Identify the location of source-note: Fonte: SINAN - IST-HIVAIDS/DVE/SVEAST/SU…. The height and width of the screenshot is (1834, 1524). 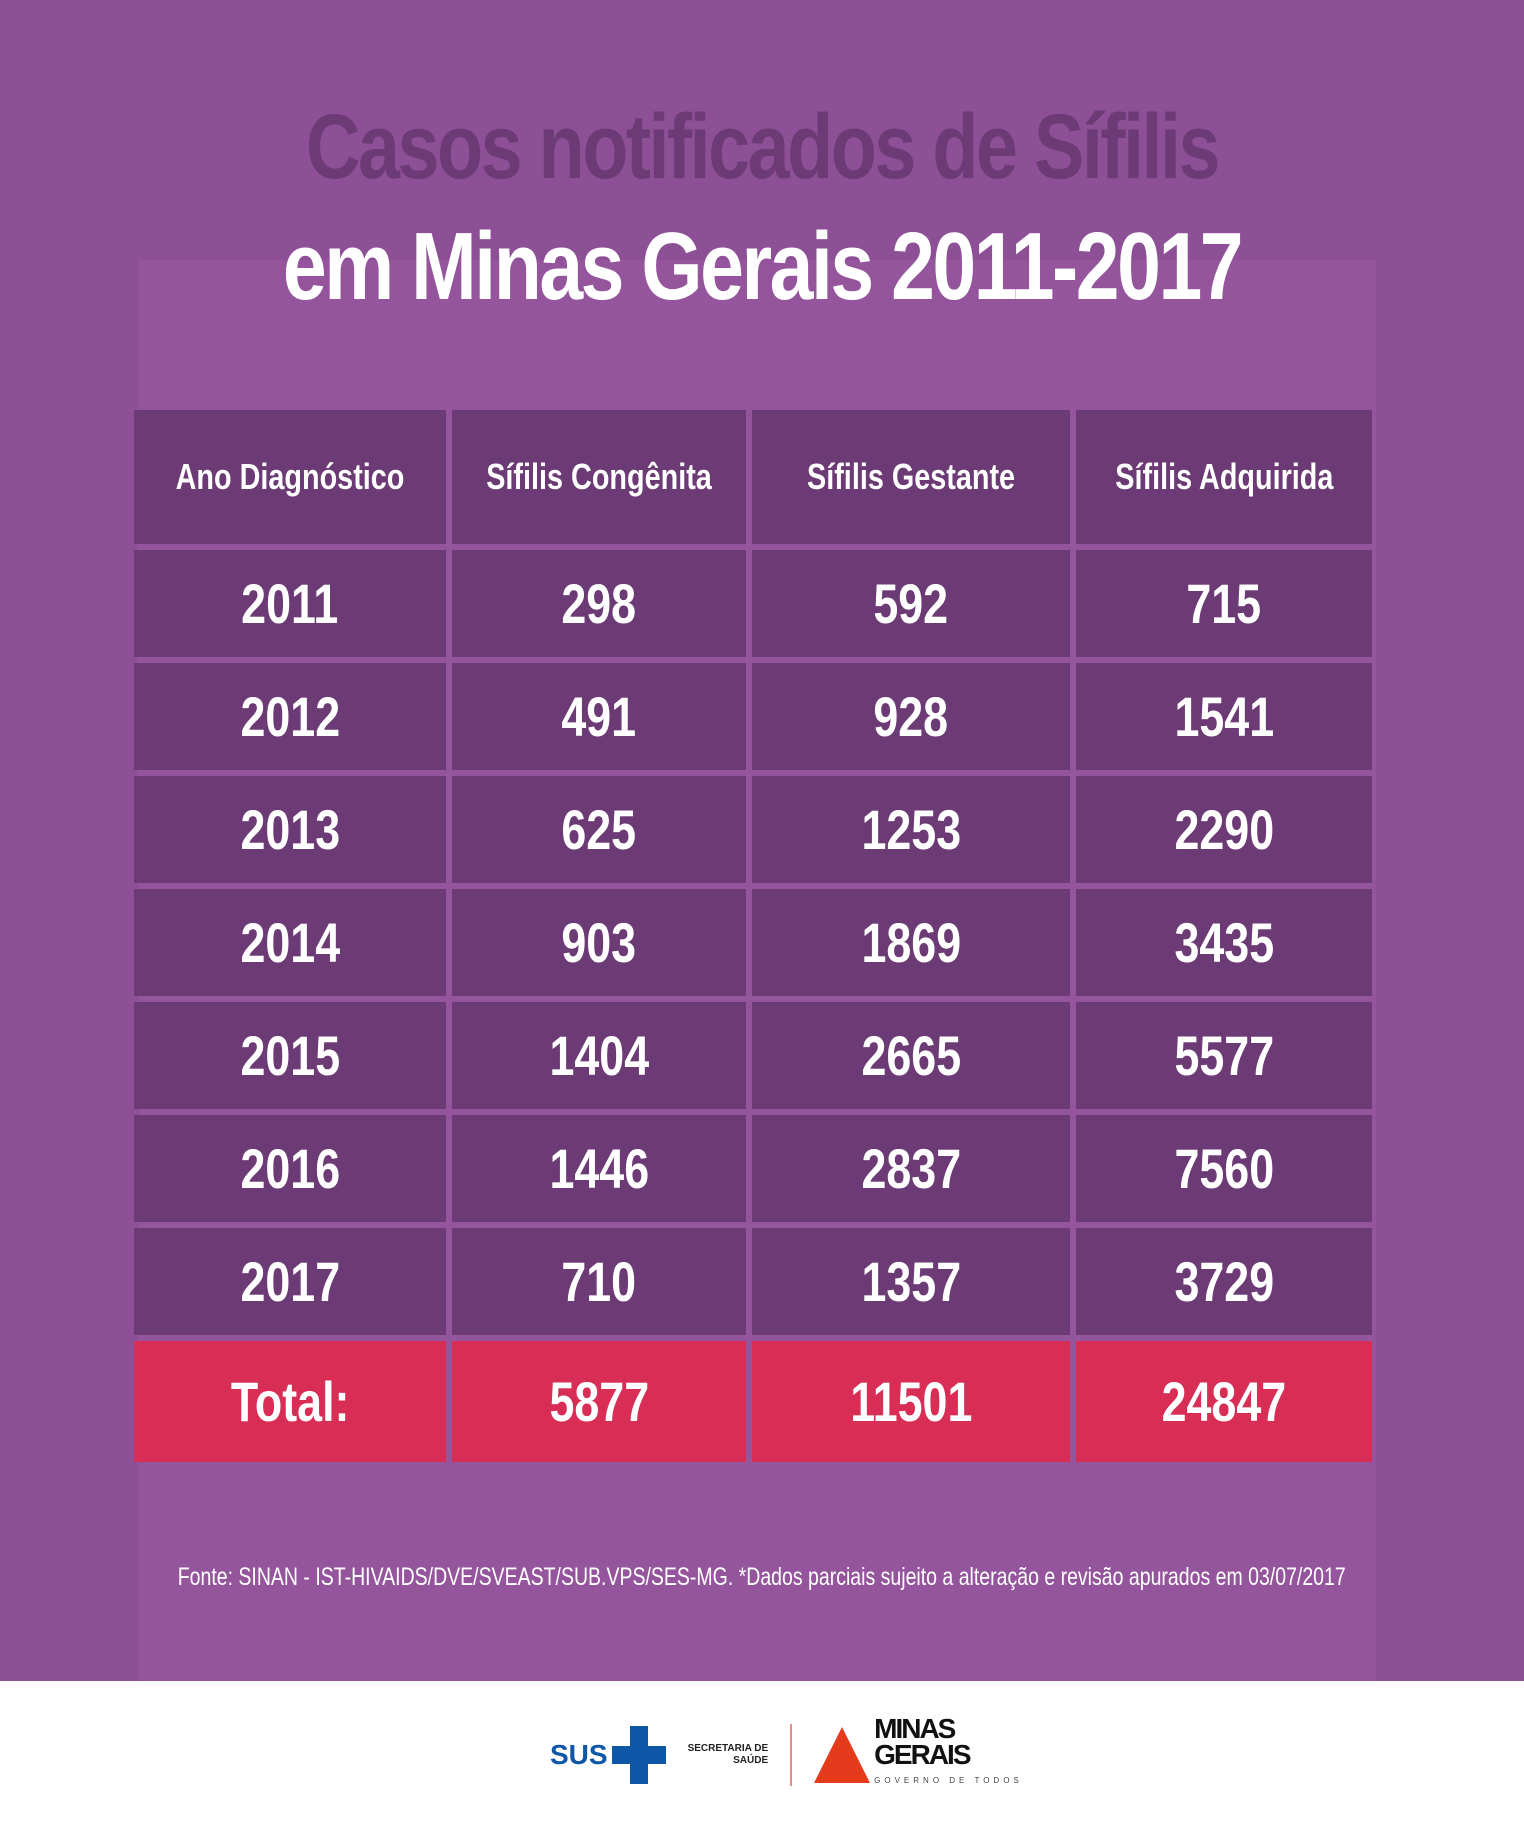
(762, 1577).